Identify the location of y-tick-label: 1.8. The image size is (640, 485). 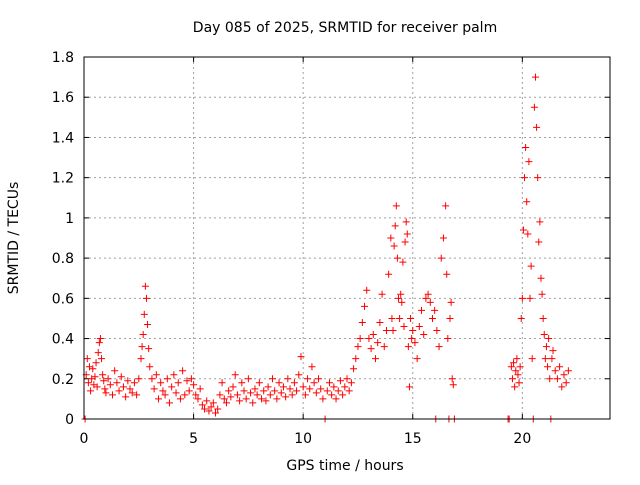
(63, 58).